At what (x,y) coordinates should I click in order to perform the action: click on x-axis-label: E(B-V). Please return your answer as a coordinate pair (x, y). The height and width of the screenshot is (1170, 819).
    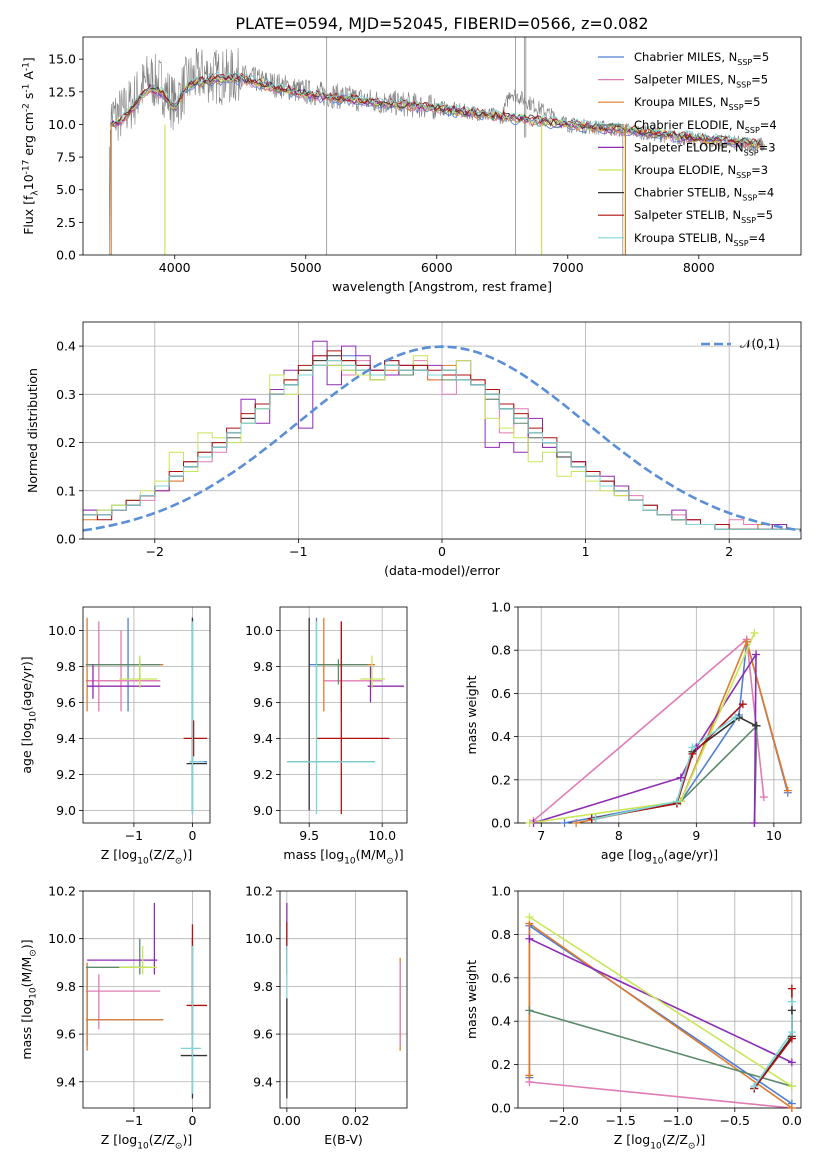
    Looking at the image, I should click on (343, 1139).